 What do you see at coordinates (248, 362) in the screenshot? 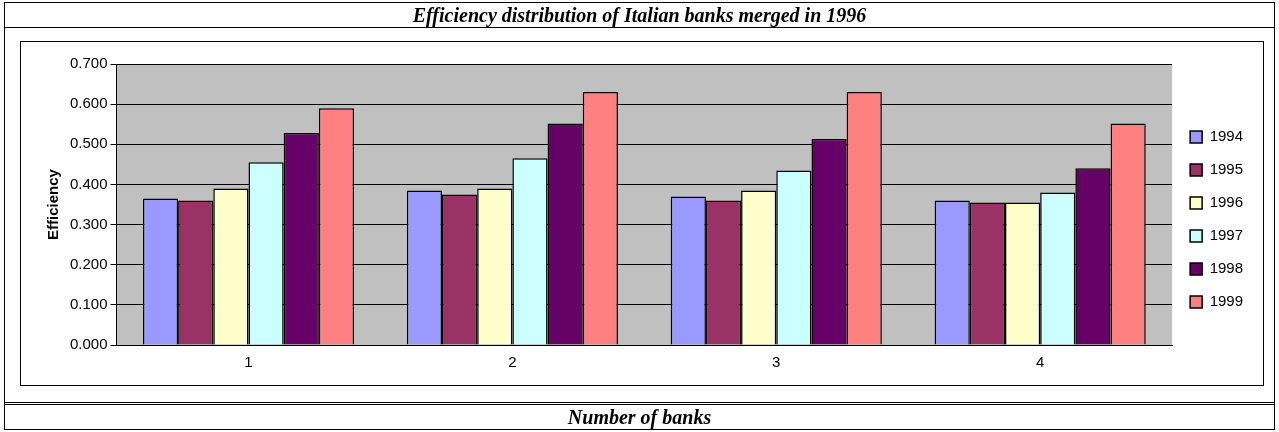
I see `x-tick-label: 1` at bounding box center [248, 362].